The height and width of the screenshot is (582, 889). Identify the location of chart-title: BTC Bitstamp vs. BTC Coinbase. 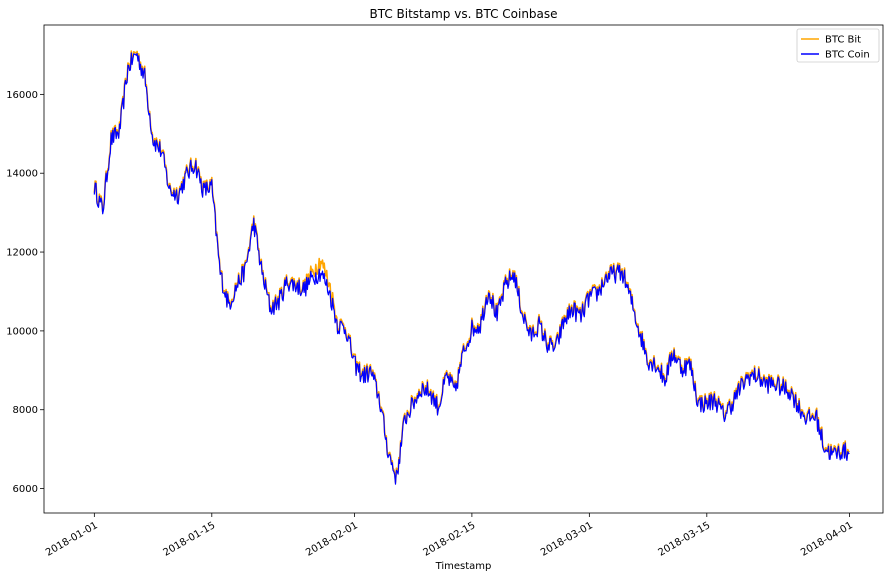
(463, 14).